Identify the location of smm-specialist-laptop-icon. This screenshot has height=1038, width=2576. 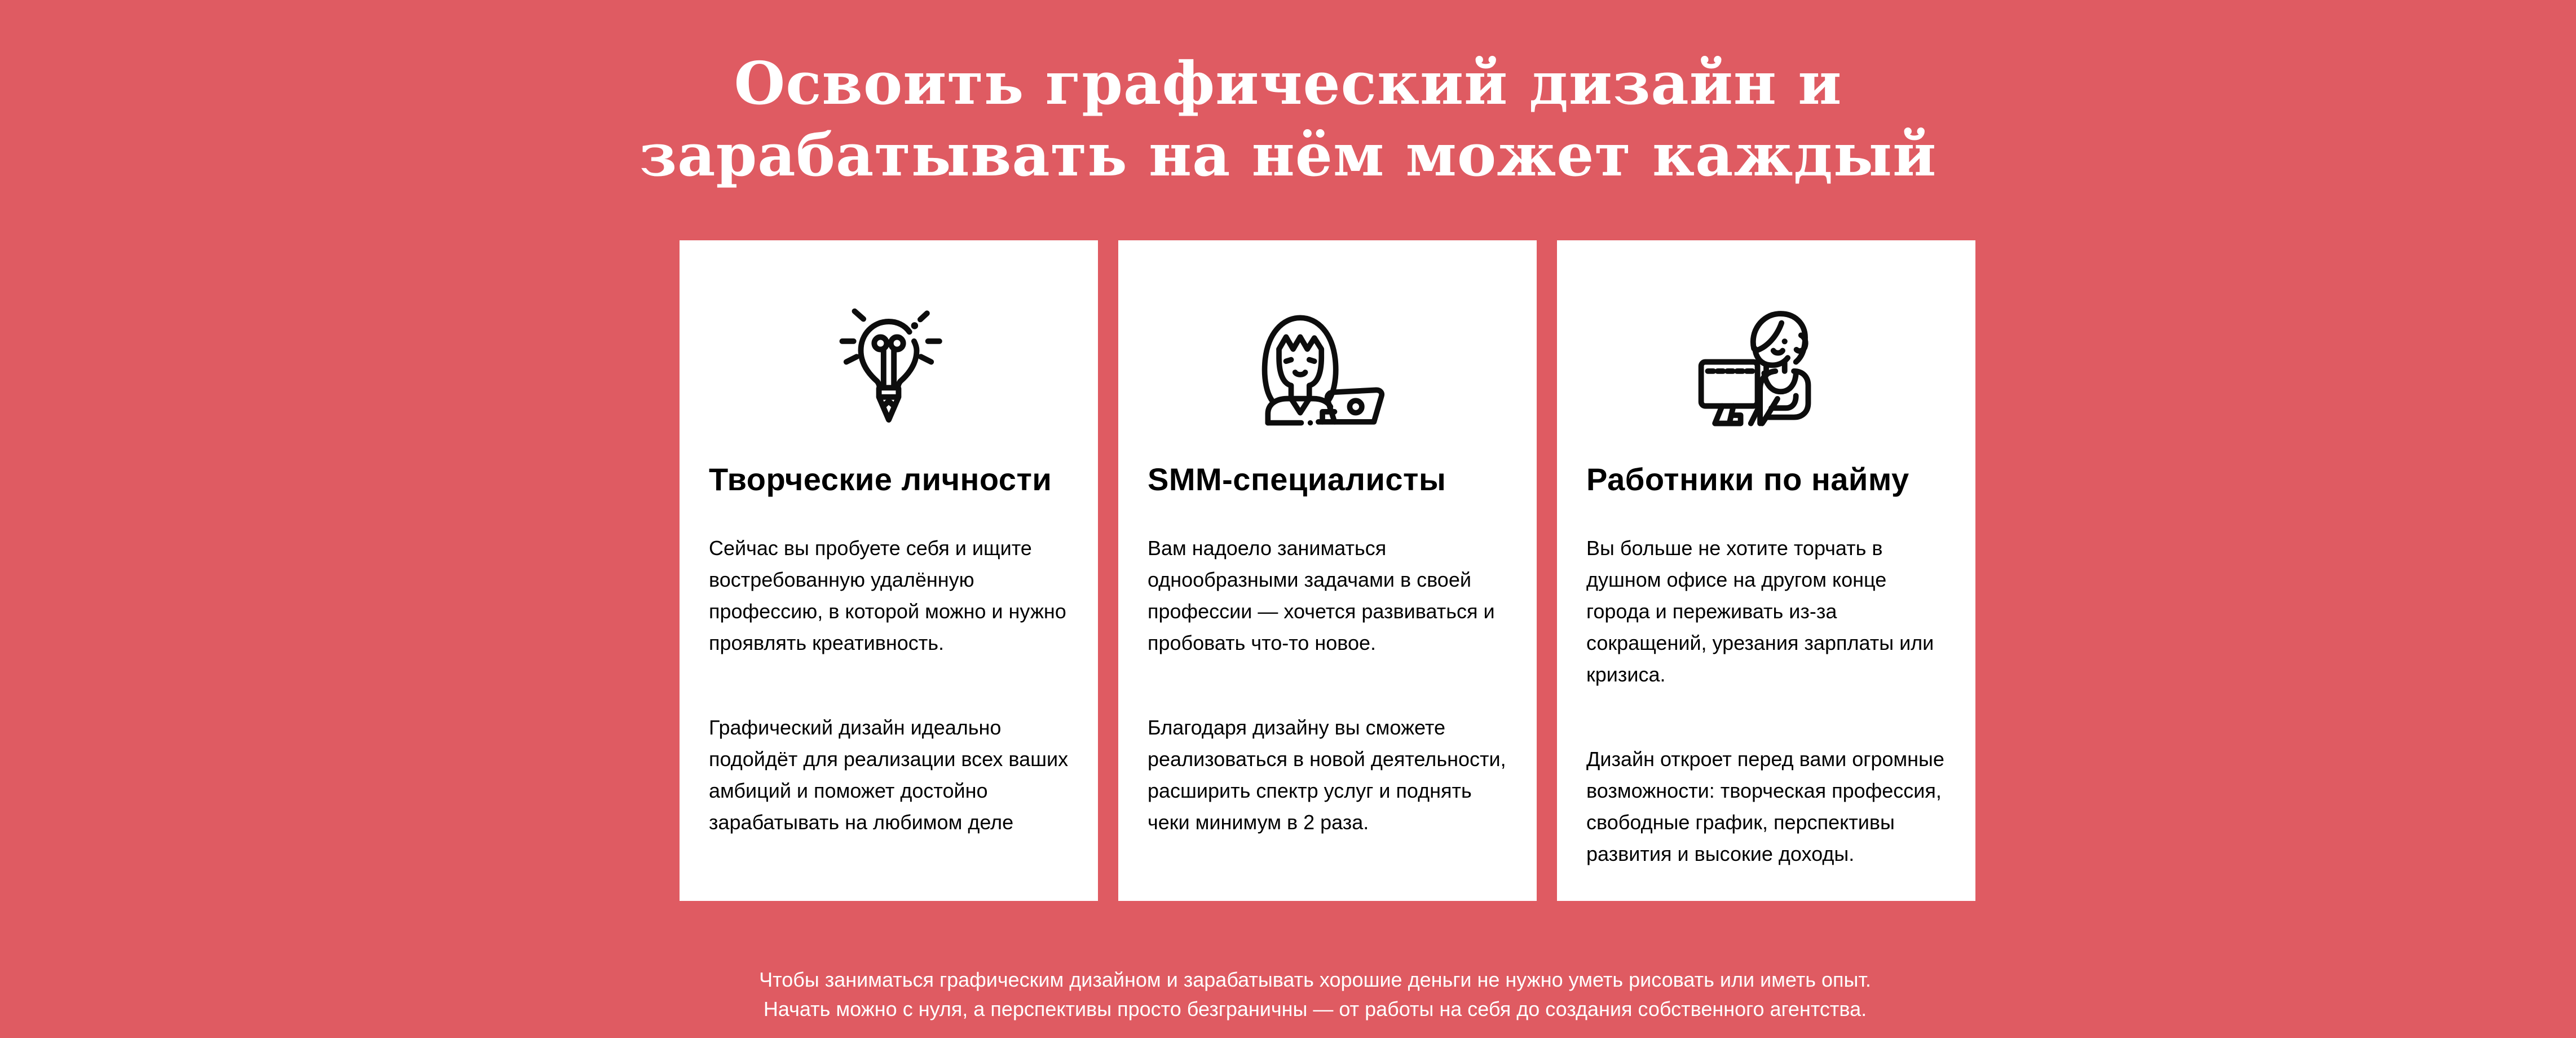
(1323, 369).